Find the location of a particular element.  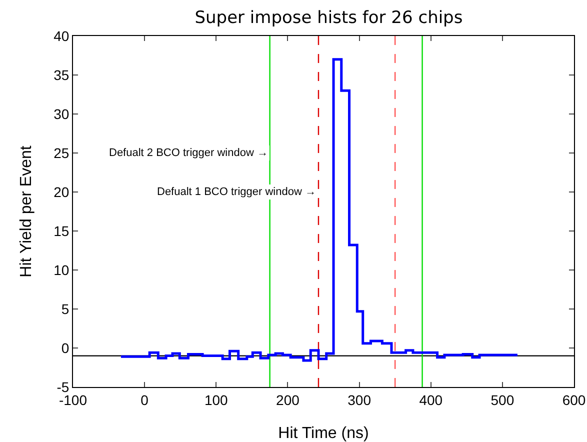

chart-title: Super impose hists for 26 chips is located at coordinates (328, 18).